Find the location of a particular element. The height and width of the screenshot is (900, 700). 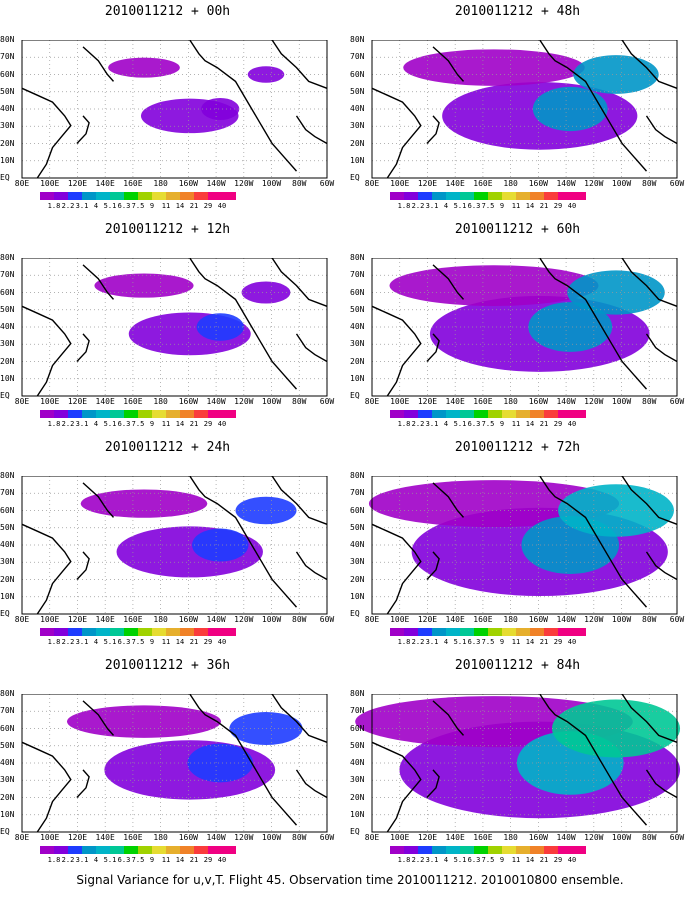

colorbar-label: 14 is located at coordinates (530, 860).